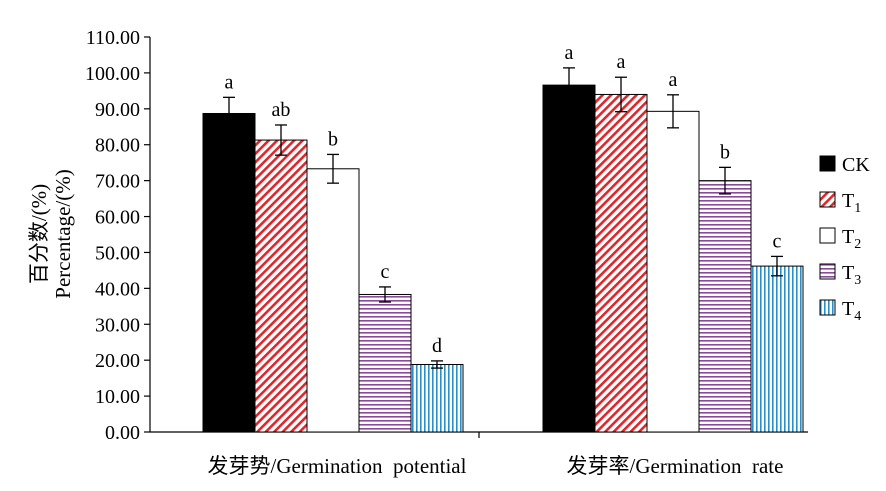 This screenshot has width=886, height=491. Describe the element at coordinates (437, 346) in the screenshot. I see `significance-letter: d` at that location.